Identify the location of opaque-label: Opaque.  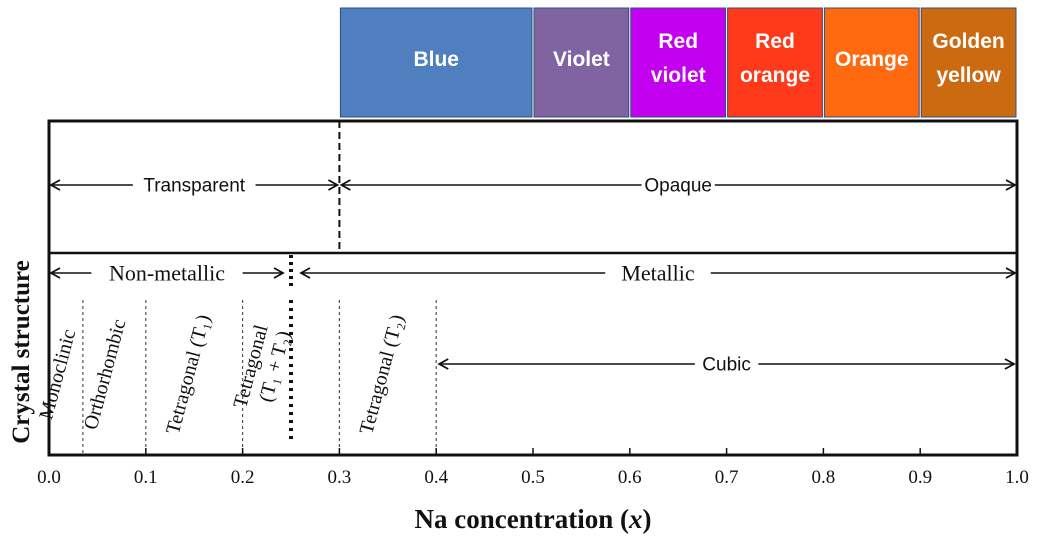
(678, 185).